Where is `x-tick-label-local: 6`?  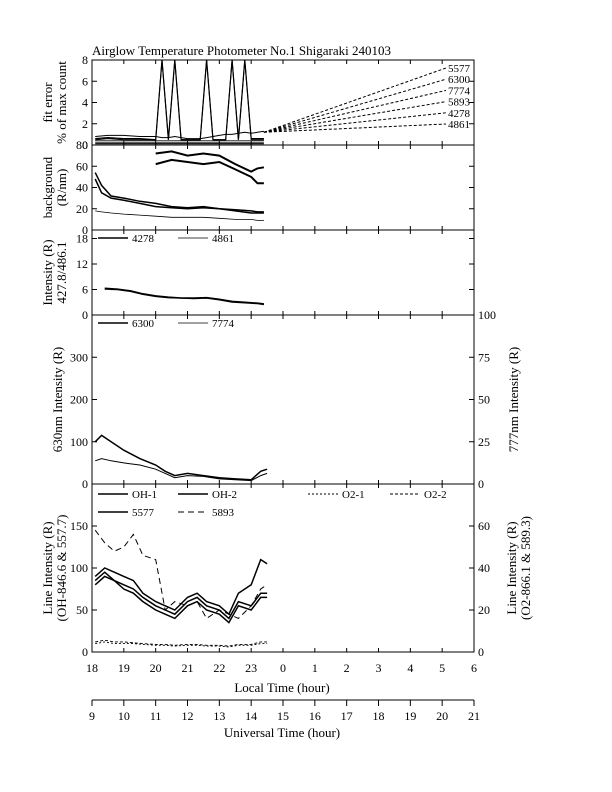
x-tick-label-local: 6 is located at coordinates (474, 668).